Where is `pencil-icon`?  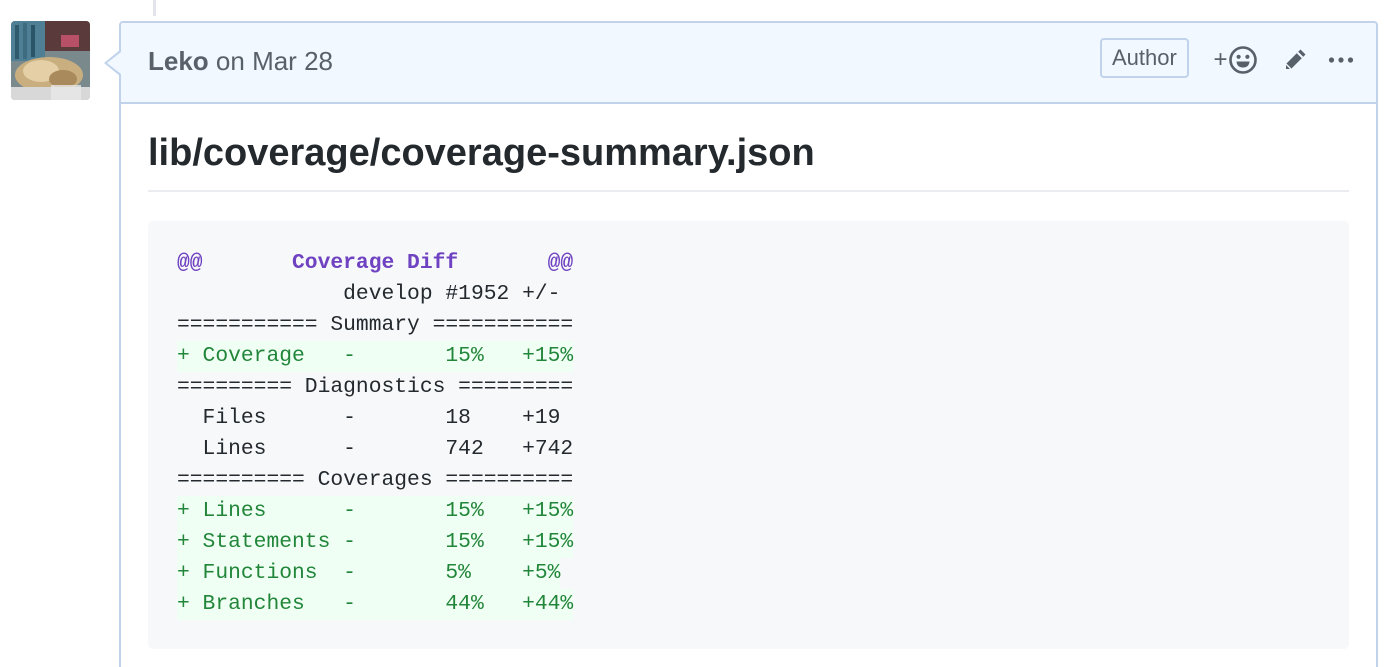
pencil-icon is located at coordinates (1295, 59).